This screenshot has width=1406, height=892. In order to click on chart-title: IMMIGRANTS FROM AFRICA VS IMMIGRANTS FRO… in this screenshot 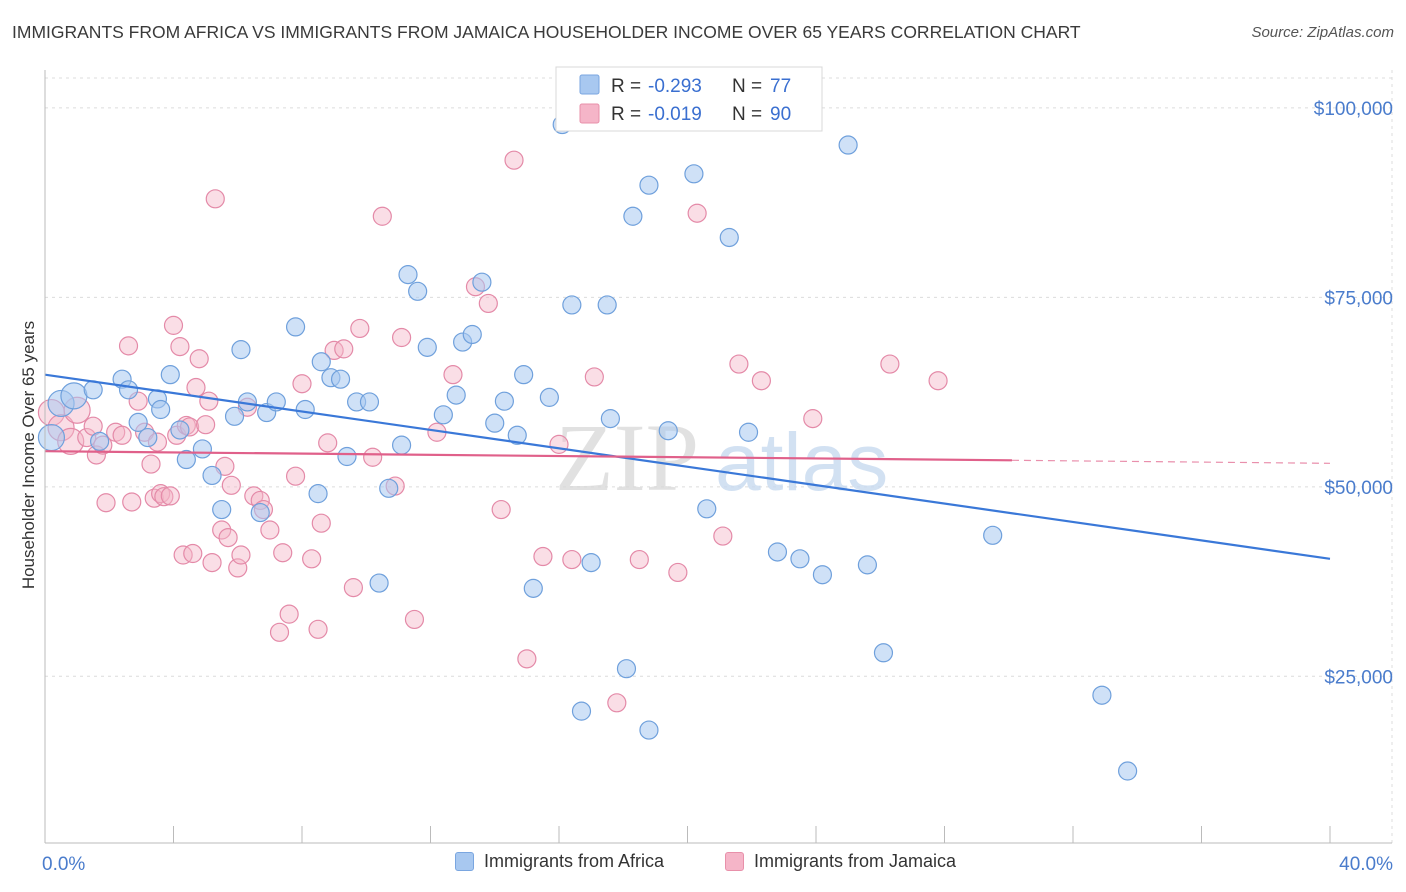, I will do `click(546, 32)`.